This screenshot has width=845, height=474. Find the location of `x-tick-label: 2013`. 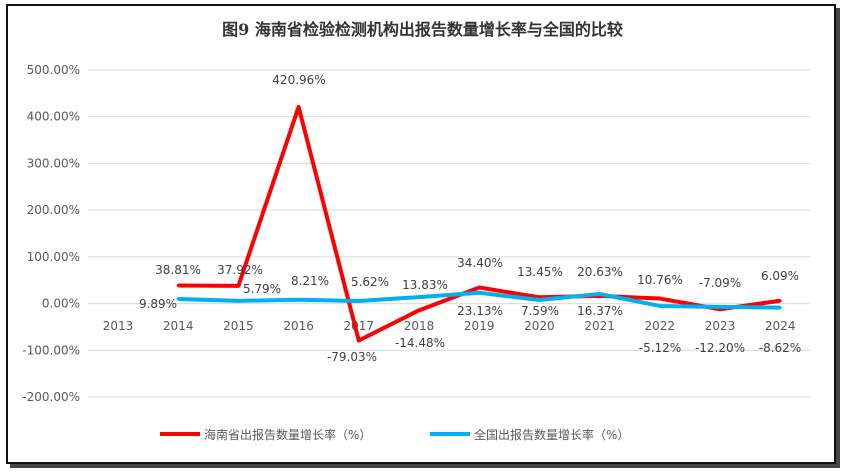

x-tick-label: 2013 is located at coordinates (118, 326).